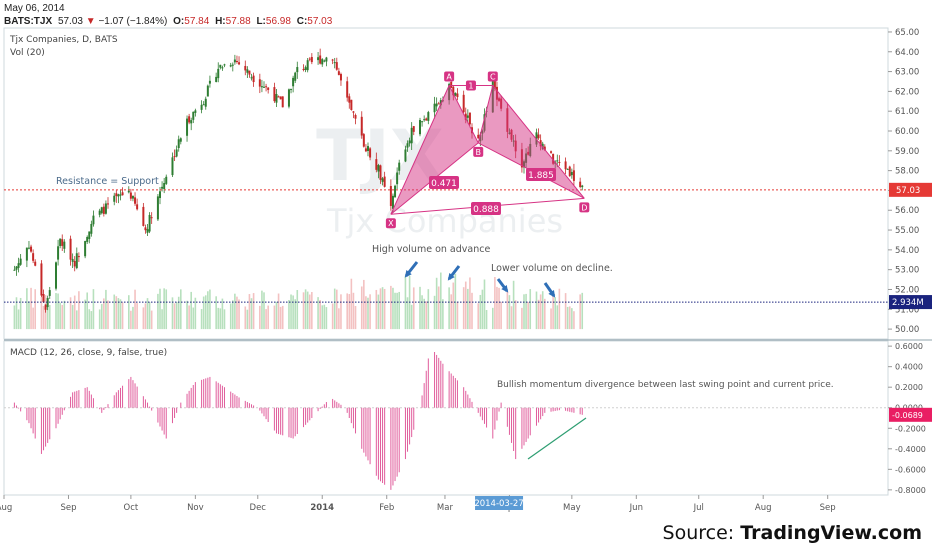  I want to click on x-axis-tick: Sep, so click(68, 508).